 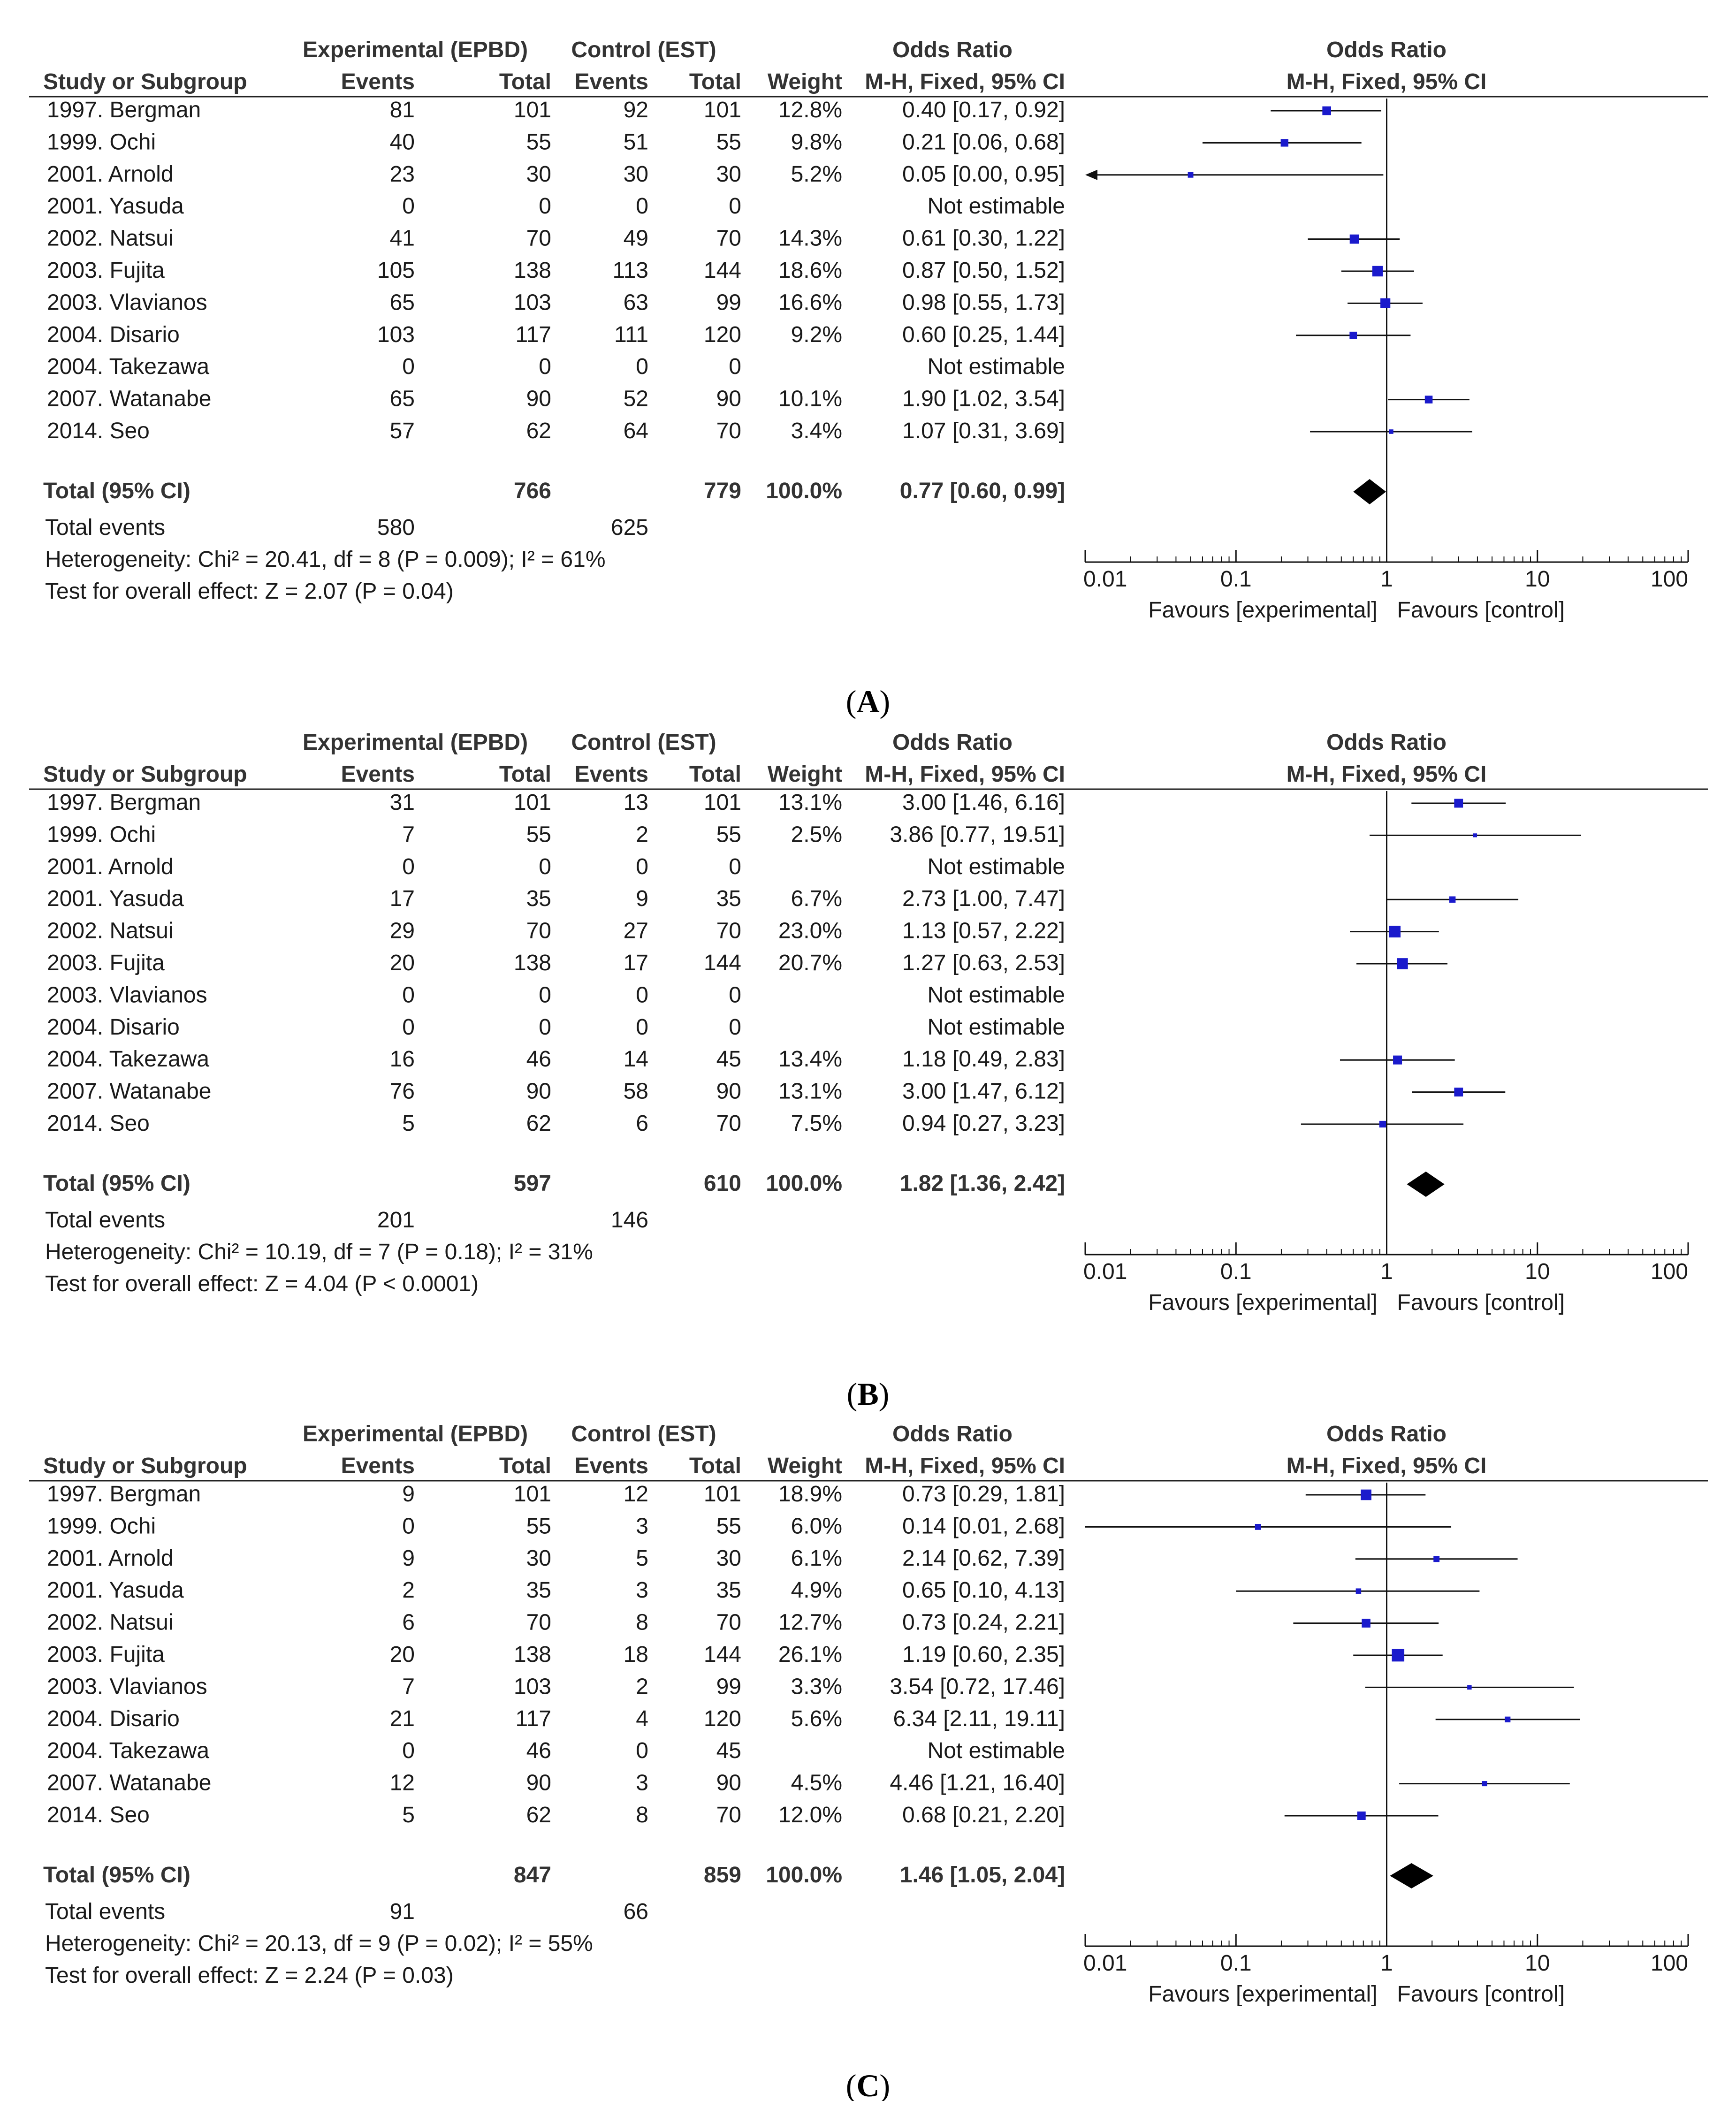 What do you see at coordinates (1236, 579) in the screenshot?
I see `x-tick-label: 0.1` at bounding box center [1236, 579].